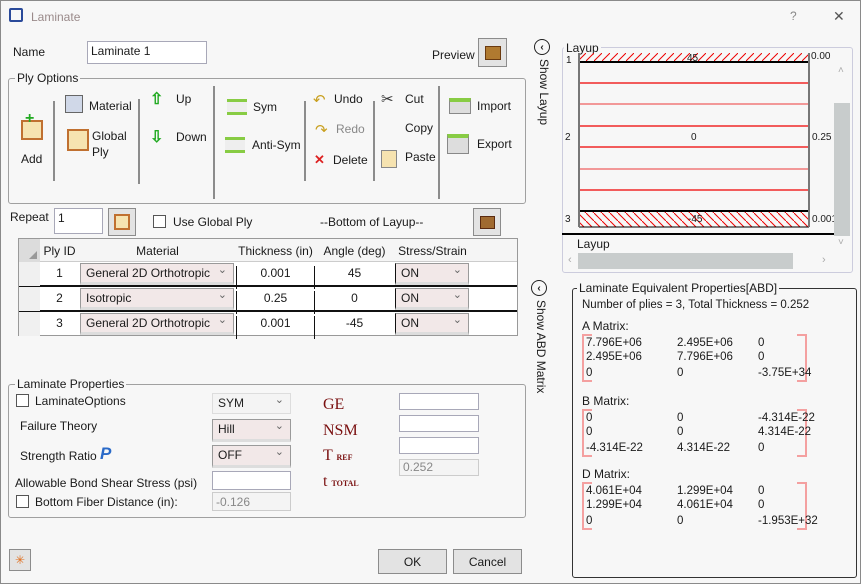 Image resolution: width=861 pixels, height=584 pixels. I want to click on import-button: Import, so click(481, 106).